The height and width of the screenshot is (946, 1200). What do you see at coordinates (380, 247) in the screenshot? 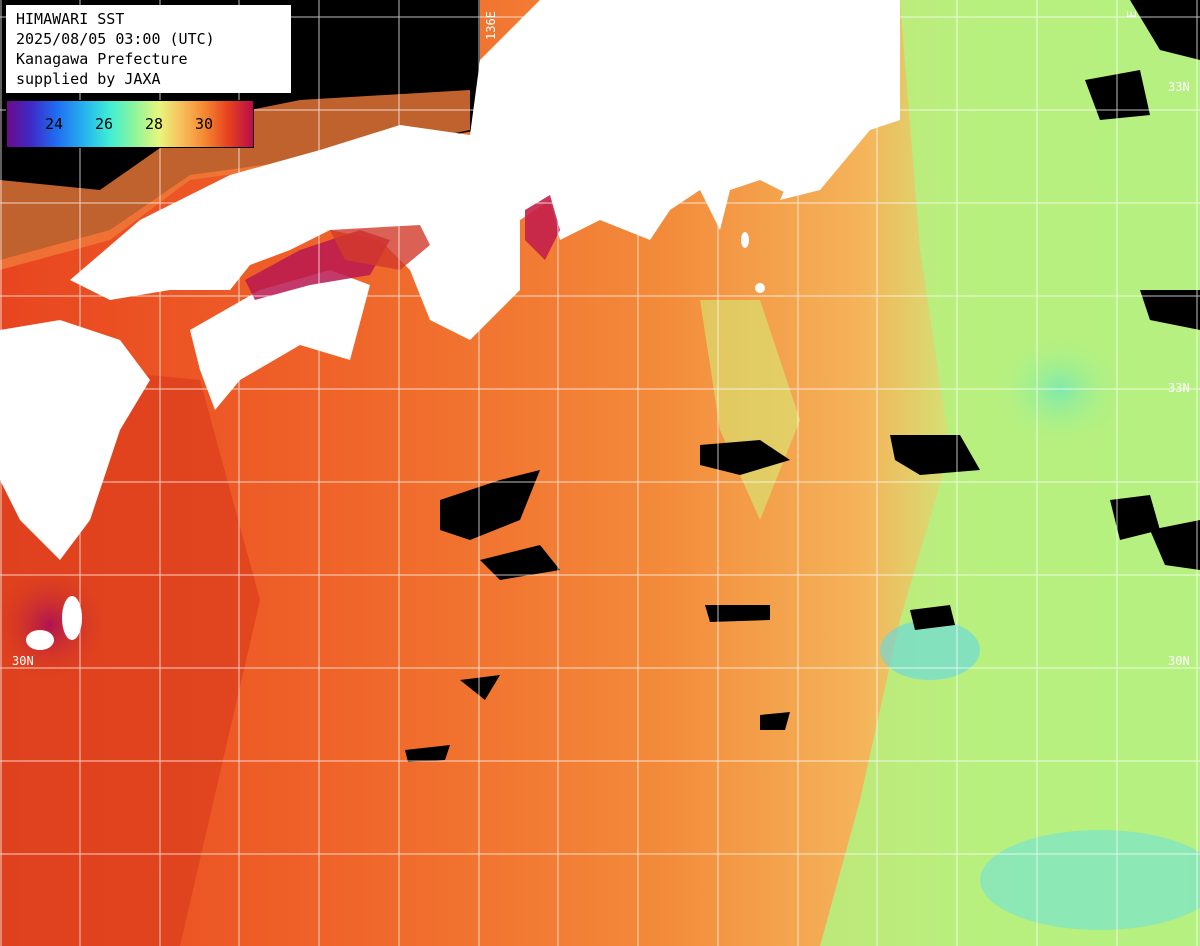
I see `ise-bay-hot` at bounding box center [380, 247].